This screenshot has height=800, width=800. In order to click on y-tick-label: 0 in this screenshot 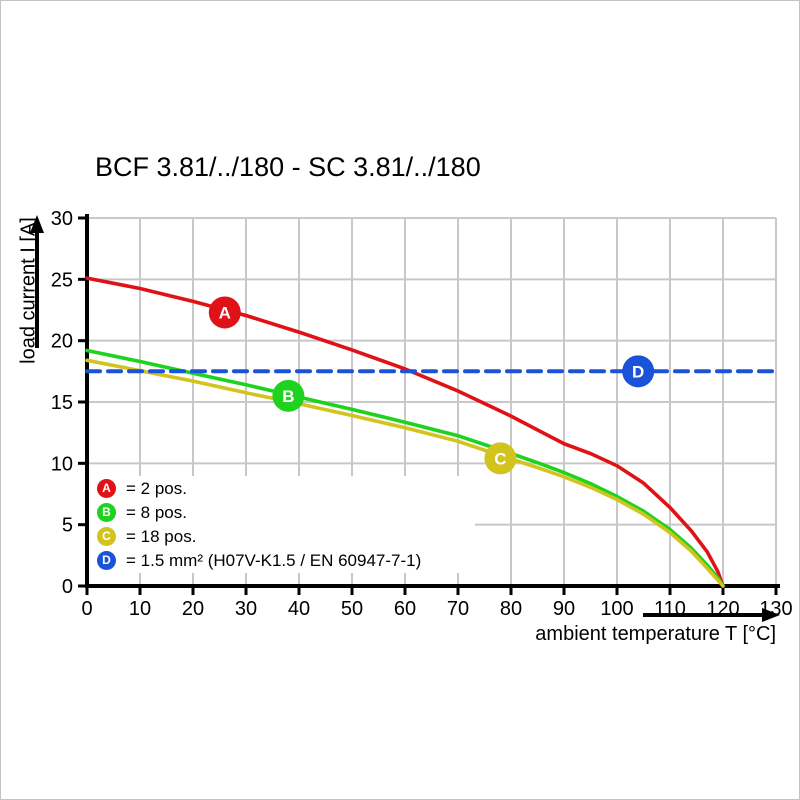, I will do `click(67, 587)`.